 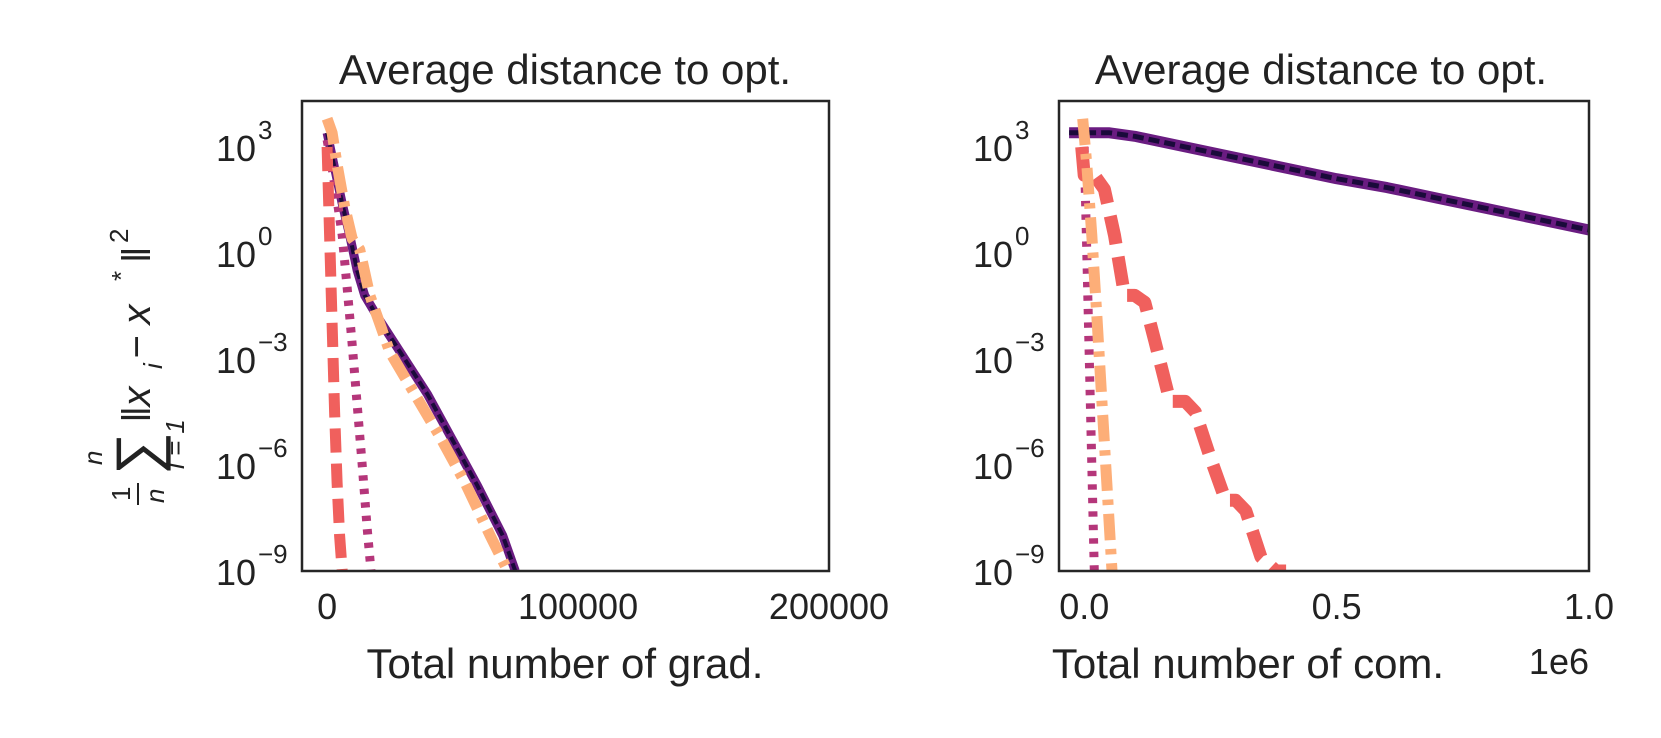 What do you see at coordinates (175, 444) in the screenshot?
I see `ylabel-sum-bottom: i = 1` at bounding box center [175, 444].